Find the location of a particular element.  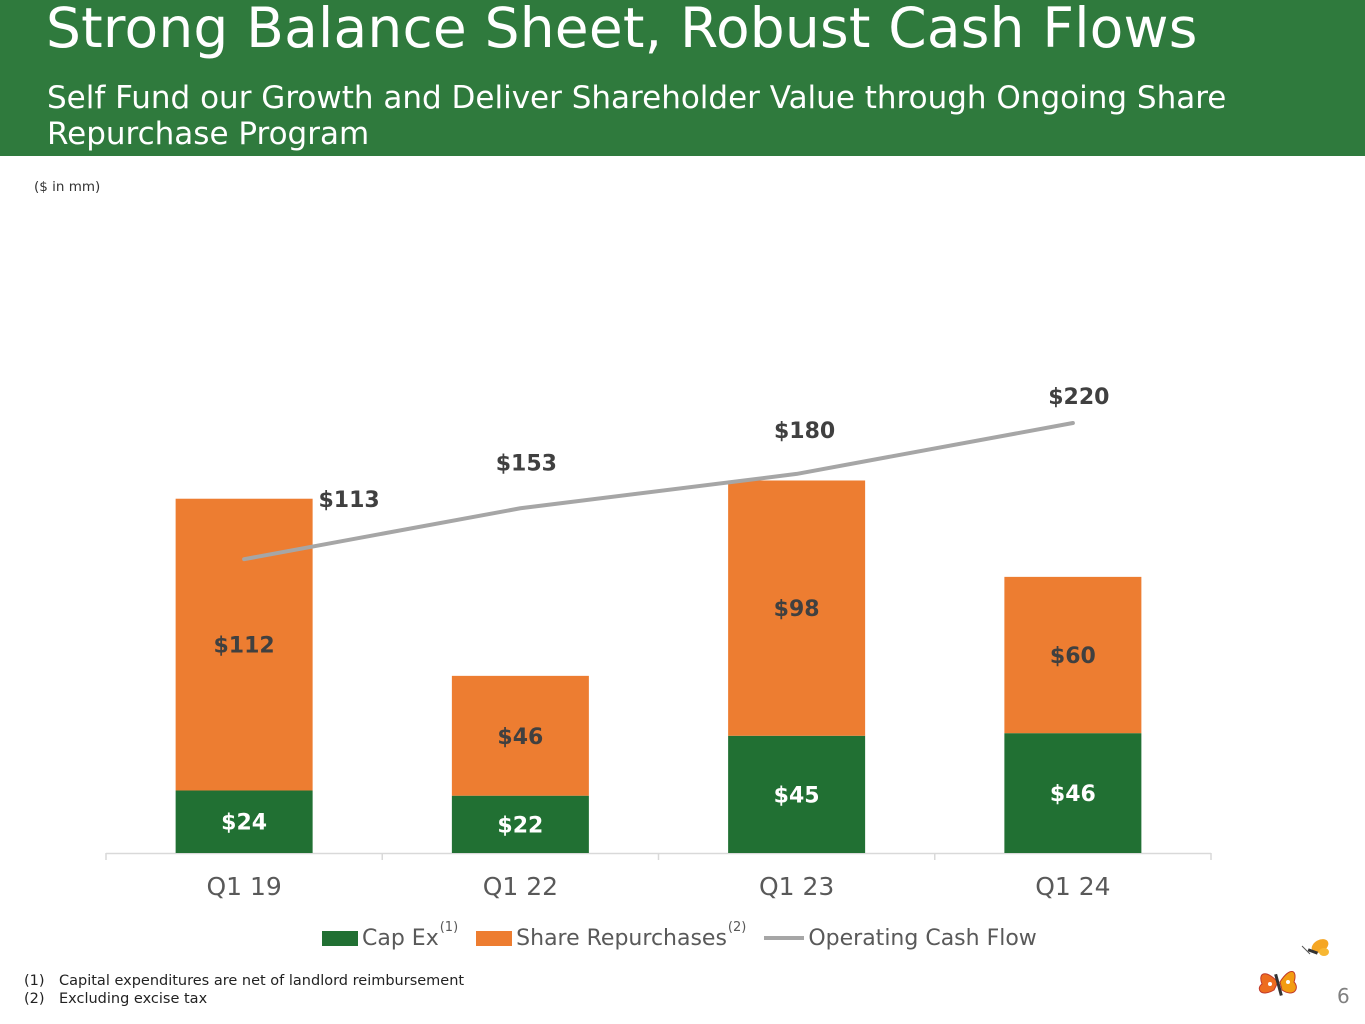

x-tick-label: Q1 22 is located at coordinates (520, 886).